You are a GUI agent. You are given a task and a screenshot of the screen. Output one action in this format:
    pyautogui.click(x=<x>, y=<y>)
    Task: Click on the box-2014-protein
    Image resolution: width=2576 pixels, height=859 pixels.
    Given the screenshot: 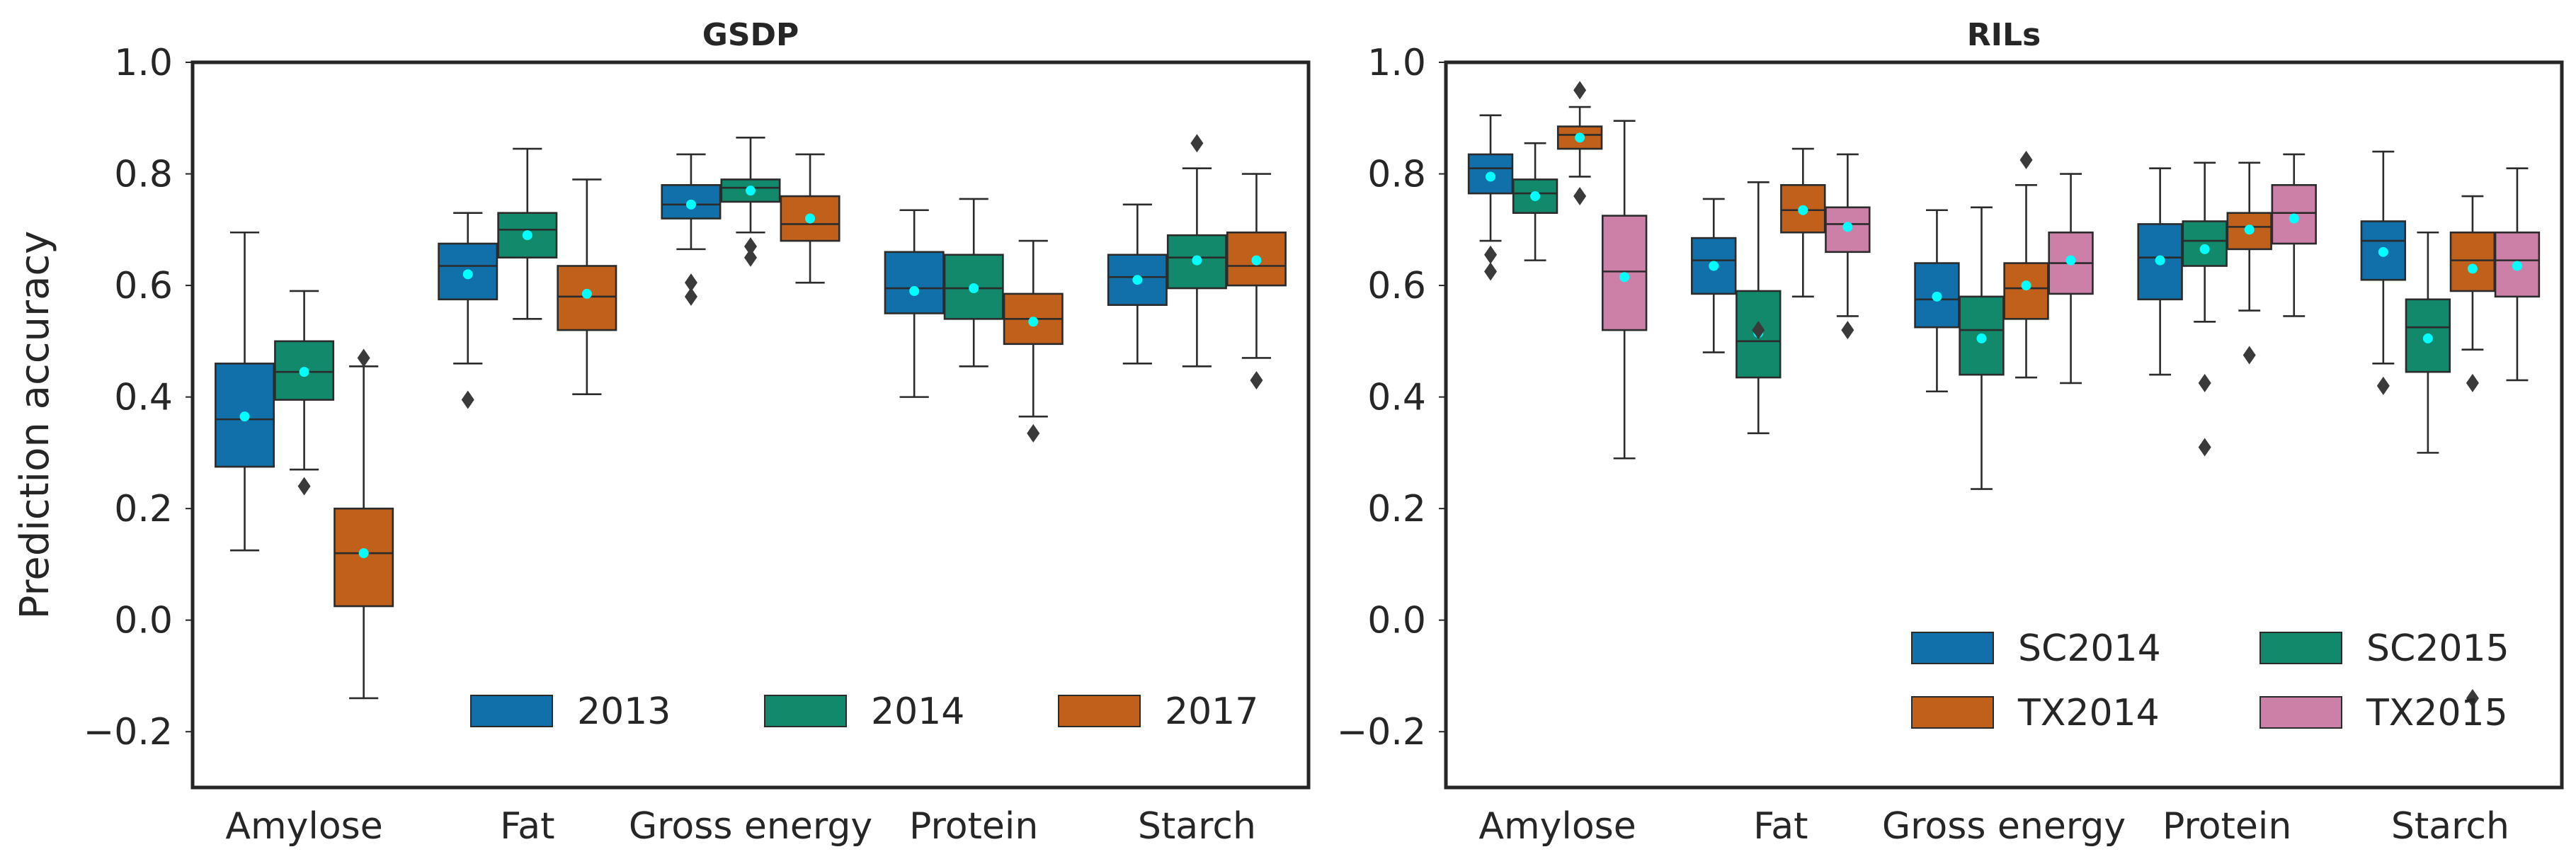 What is the action you would take?
    pyautogui.click(x=973, y=283)
    